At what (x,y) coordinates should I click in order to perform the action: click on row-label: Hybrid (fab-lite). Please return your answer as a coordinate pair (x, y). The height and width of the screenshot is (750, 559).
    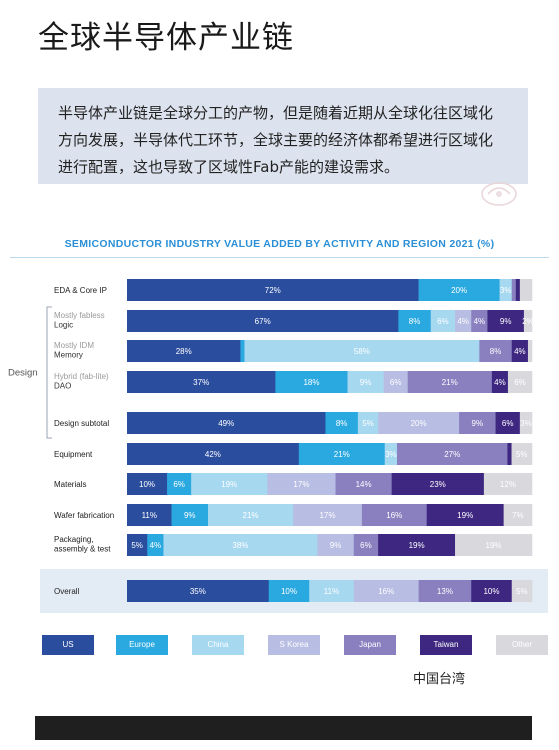
    Looking at the image, I should click on (81, 376).